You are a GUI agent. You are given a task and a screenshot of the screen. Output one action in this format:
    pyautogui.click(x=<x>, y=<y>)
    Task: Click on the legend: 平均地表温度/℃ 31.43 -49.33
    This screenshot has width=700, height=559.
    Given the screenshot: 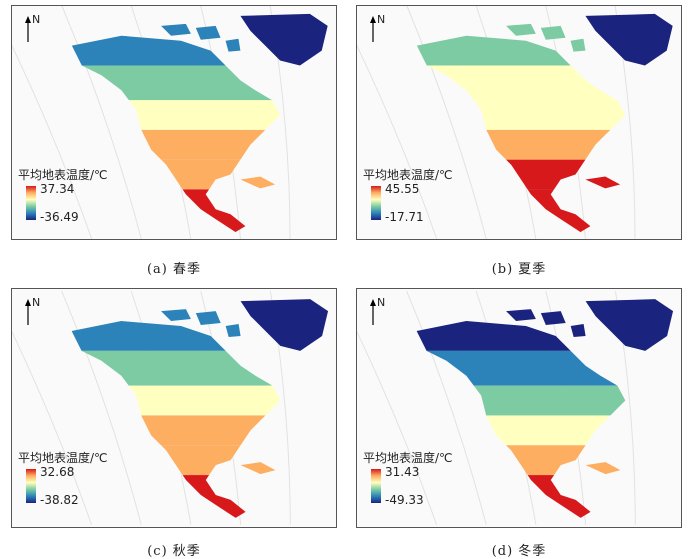 What is the action you would take?
    pyautogui.click(x=408, y=478)
    